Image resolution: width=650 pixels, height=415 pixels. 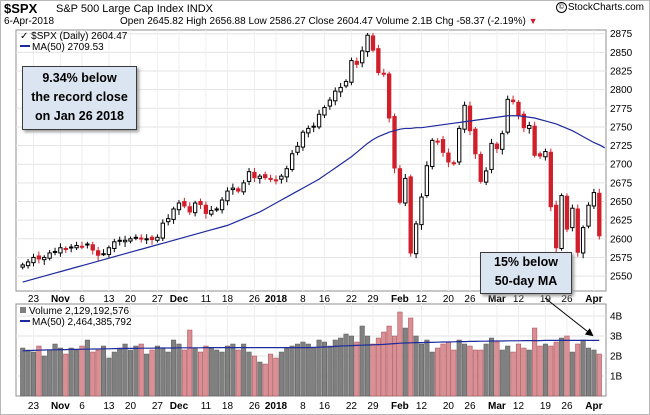 I want to click on record-callout-line-2: the record close, so click(x=79, y=97).